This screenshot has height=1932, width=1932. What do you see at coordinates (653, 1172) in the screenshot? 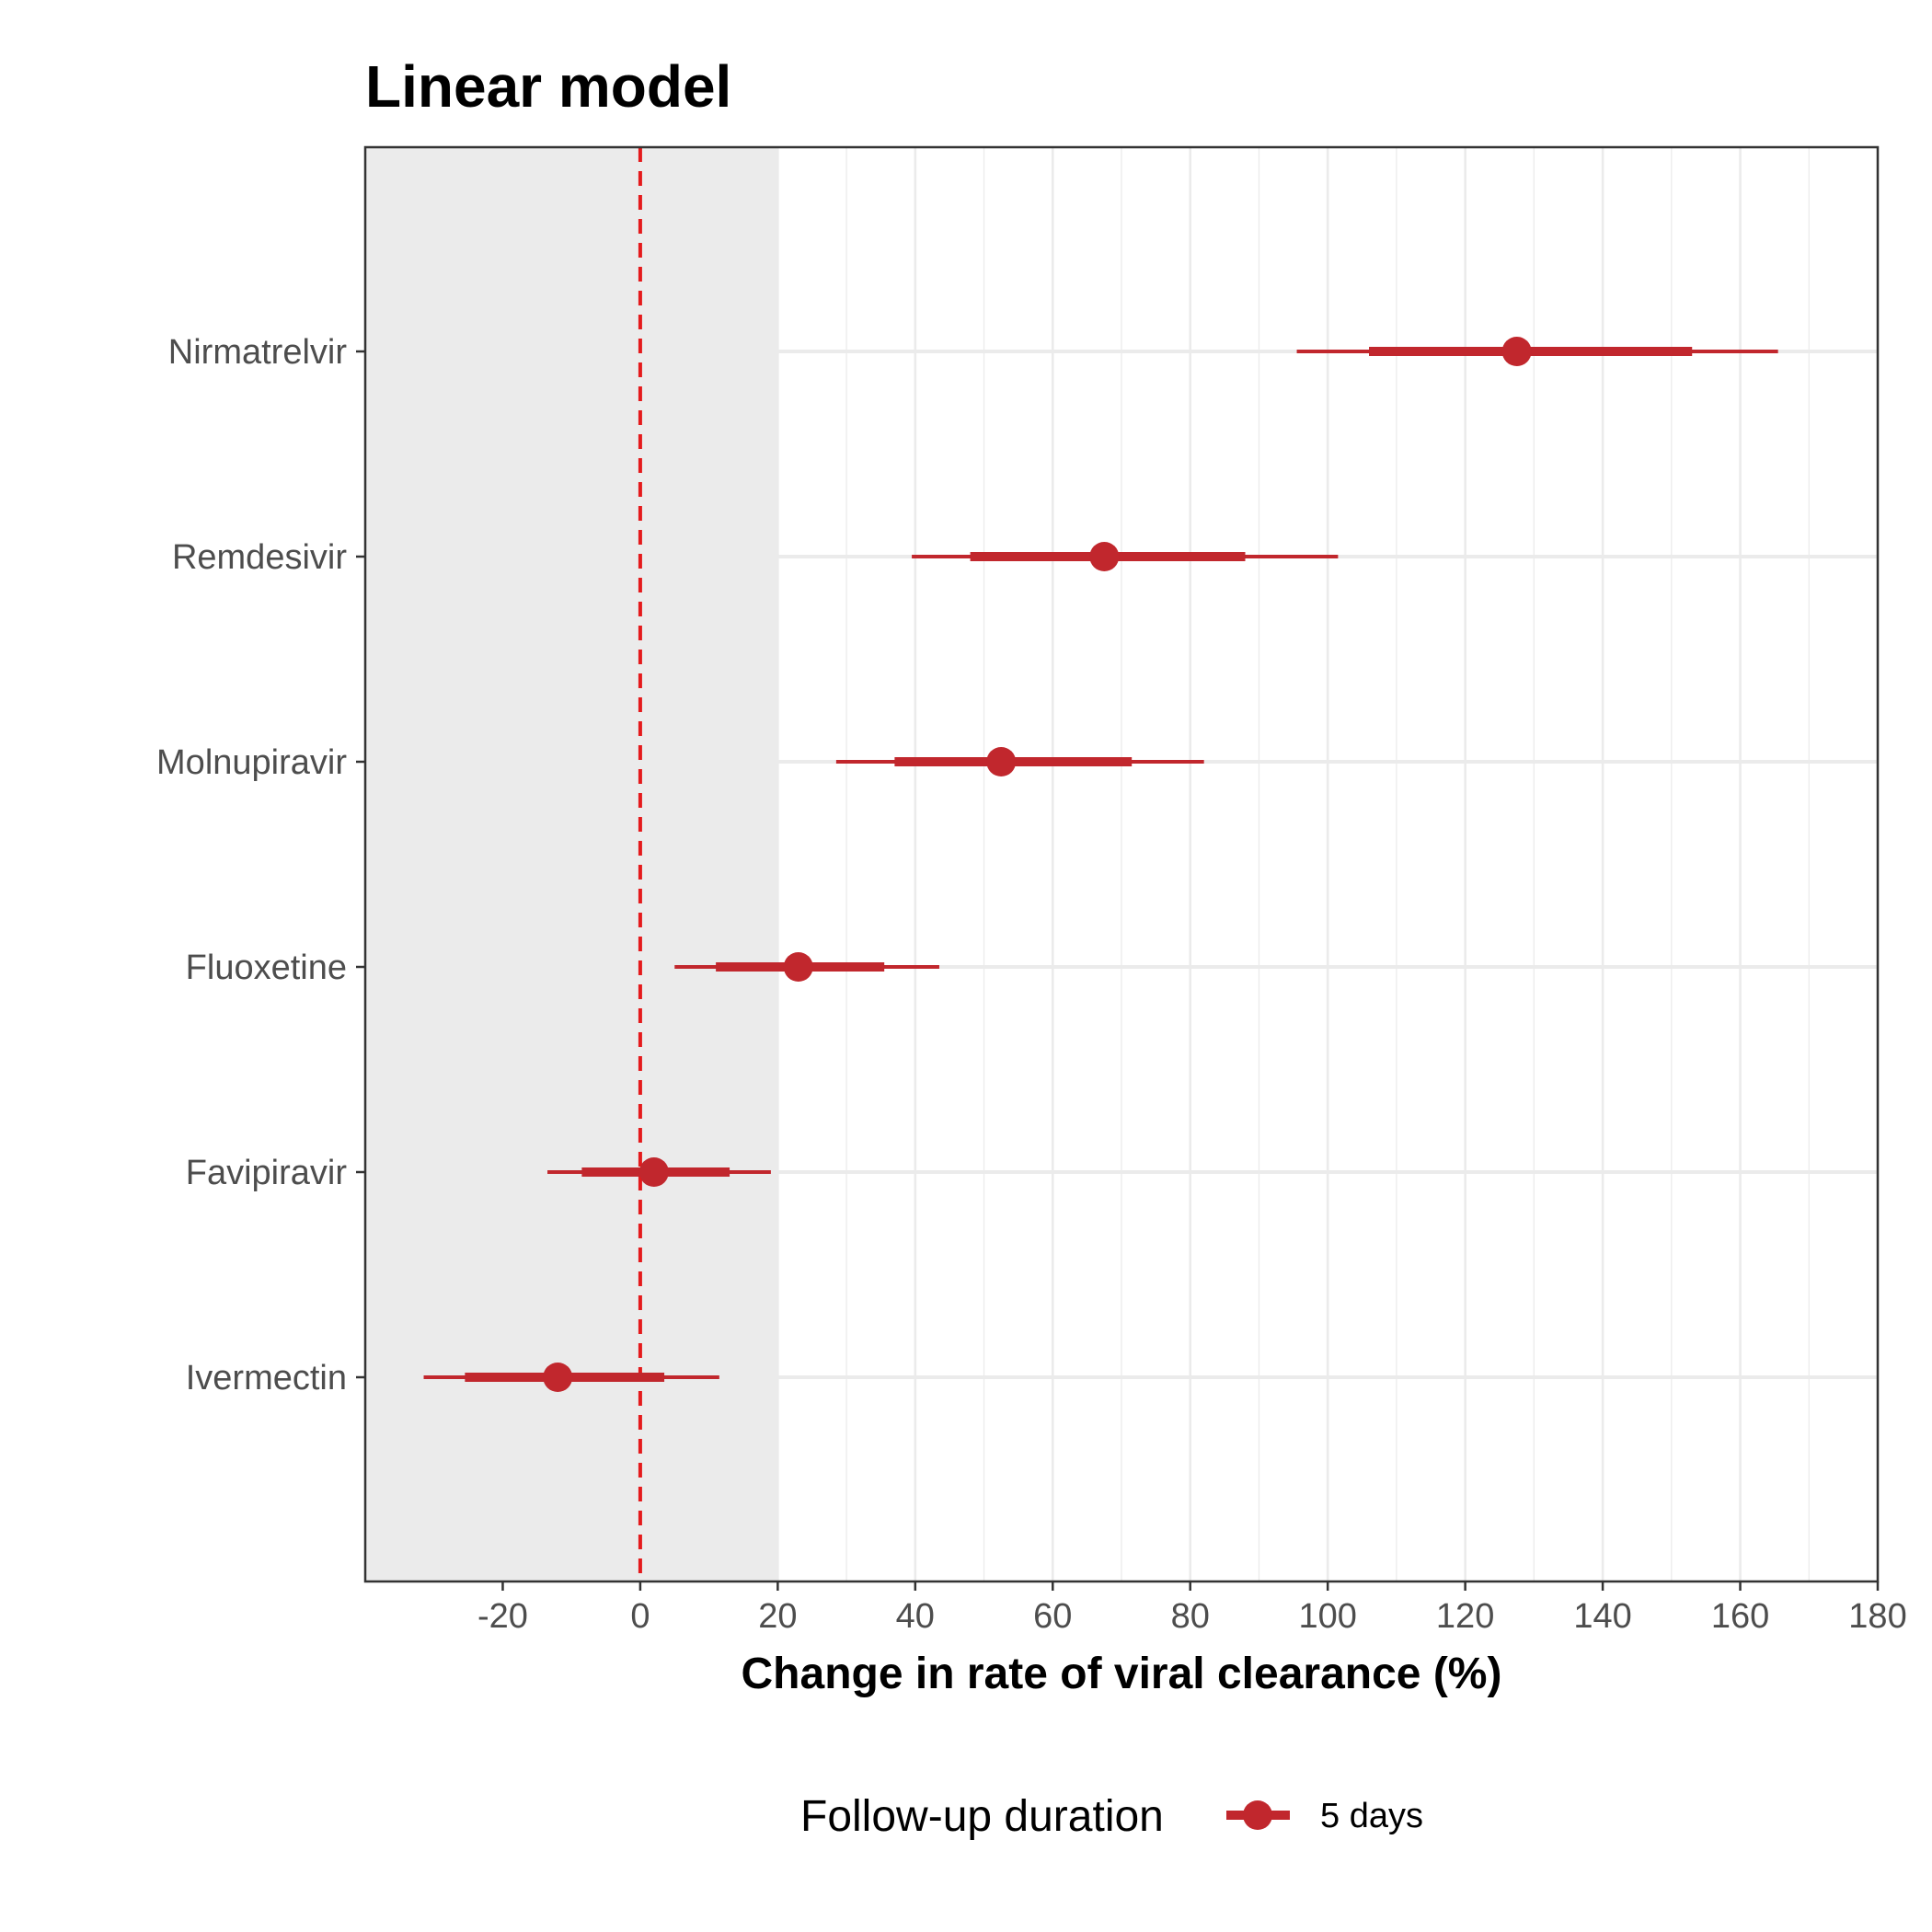
I see `point-estimate-favipiravir` at bounding box center [653, 1172].